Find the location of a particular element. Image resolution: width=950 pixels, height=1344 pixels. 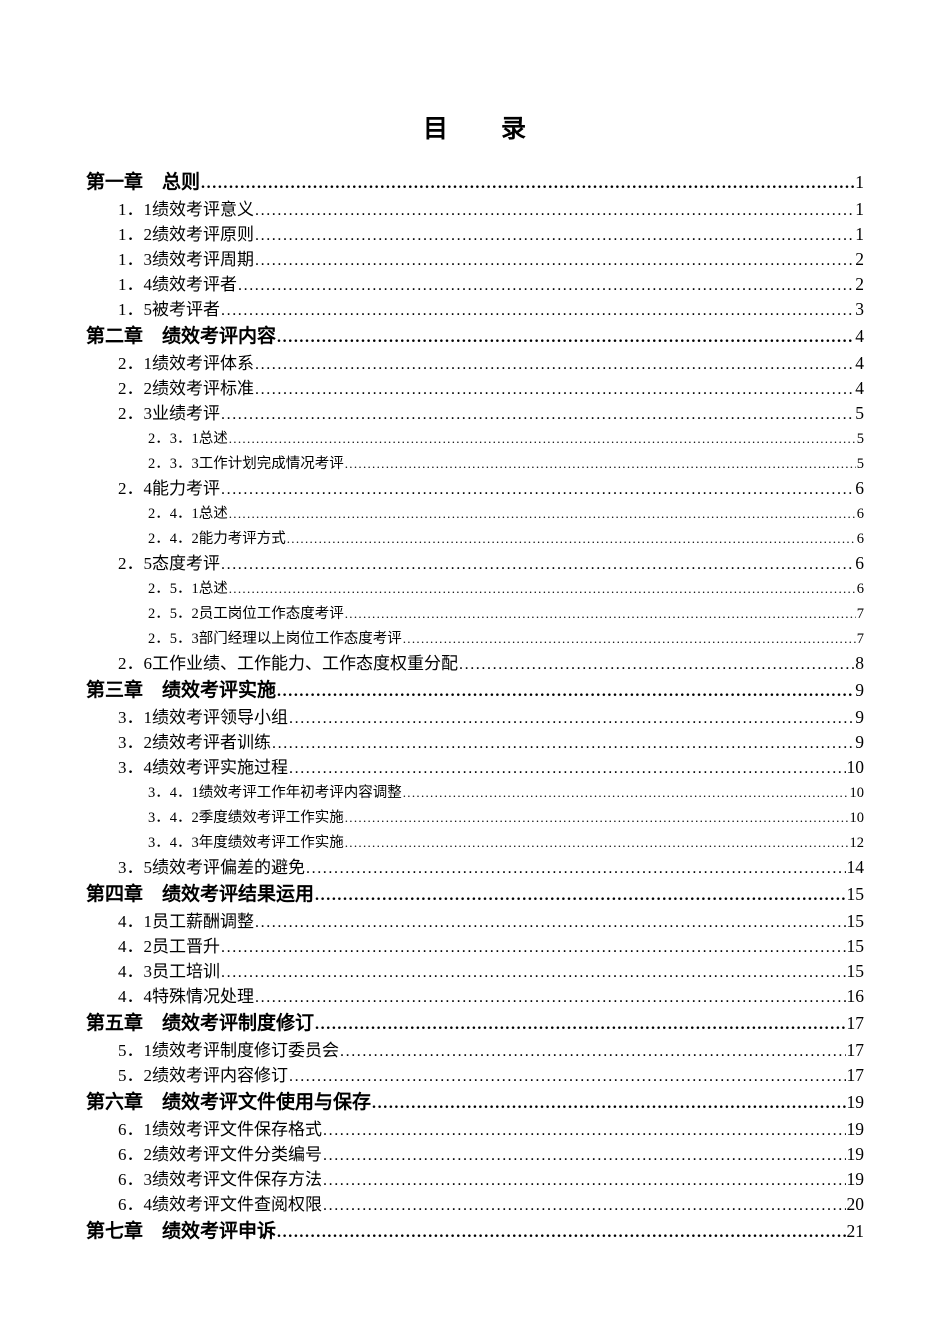

toc-entry-number: 2．5 is located at coordinates (135, 563).